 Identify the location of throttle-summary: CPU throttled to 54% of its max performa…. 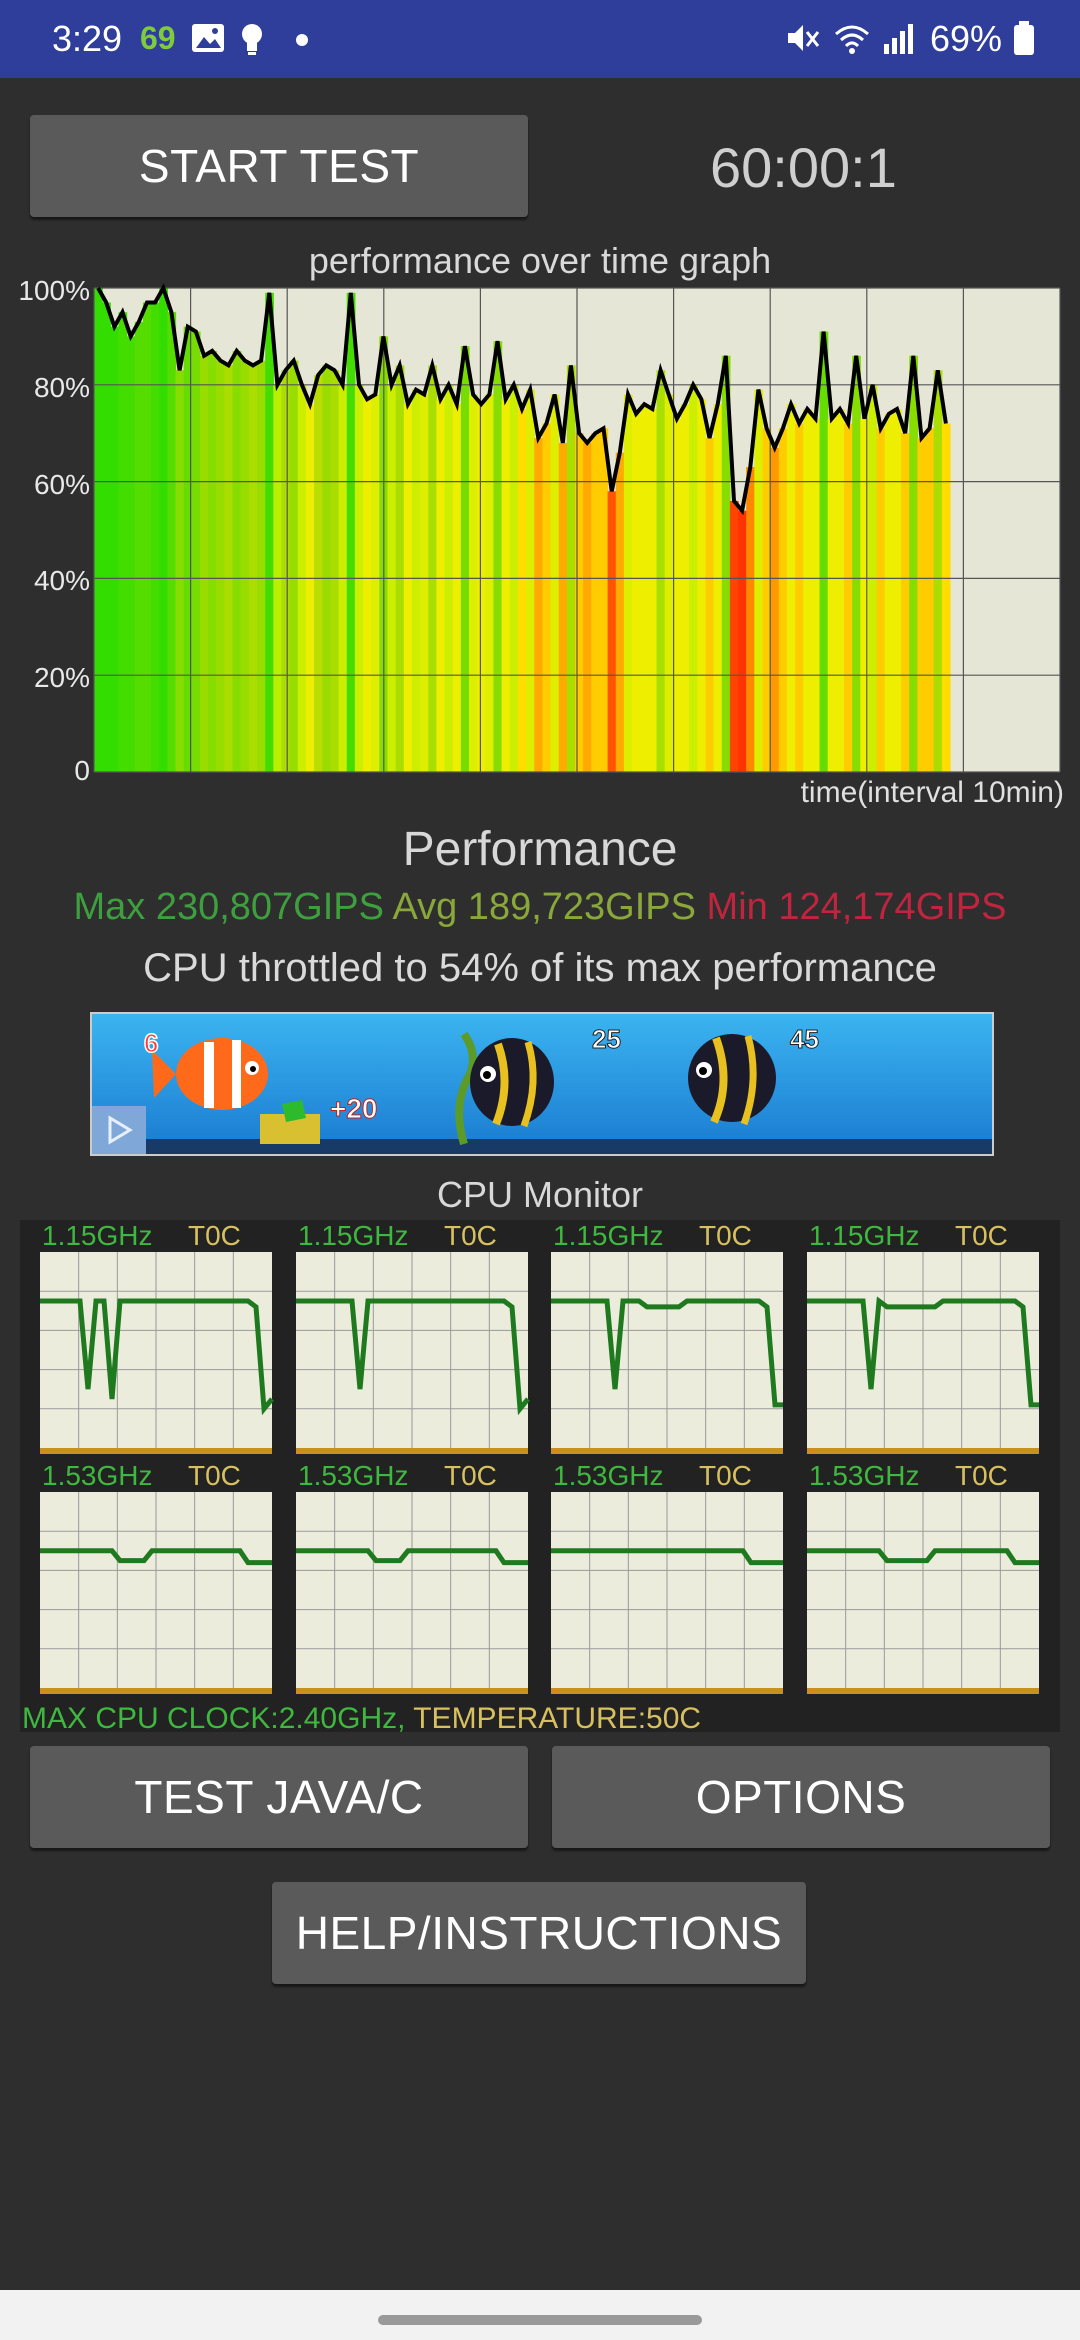
(540, 968).